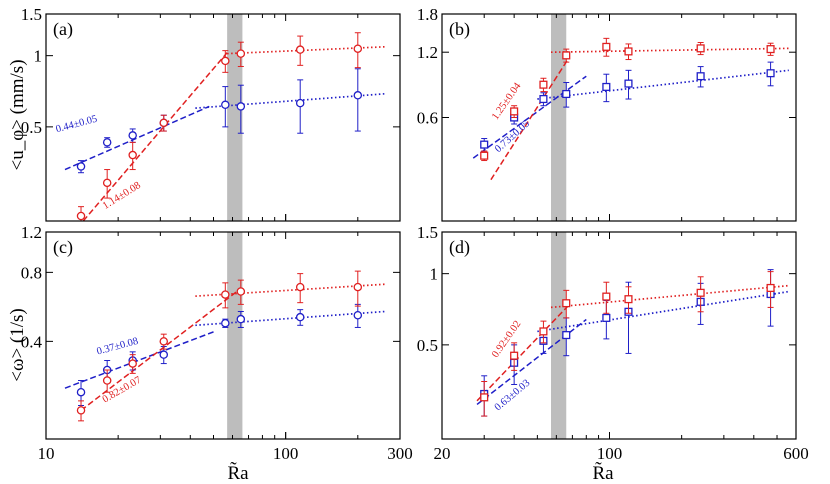 The height and width of the screenshot is (484, 830). Describe the element at coordinates (427, 118) in the screenshot. I see `y-tick-label: 0.6` at that location.